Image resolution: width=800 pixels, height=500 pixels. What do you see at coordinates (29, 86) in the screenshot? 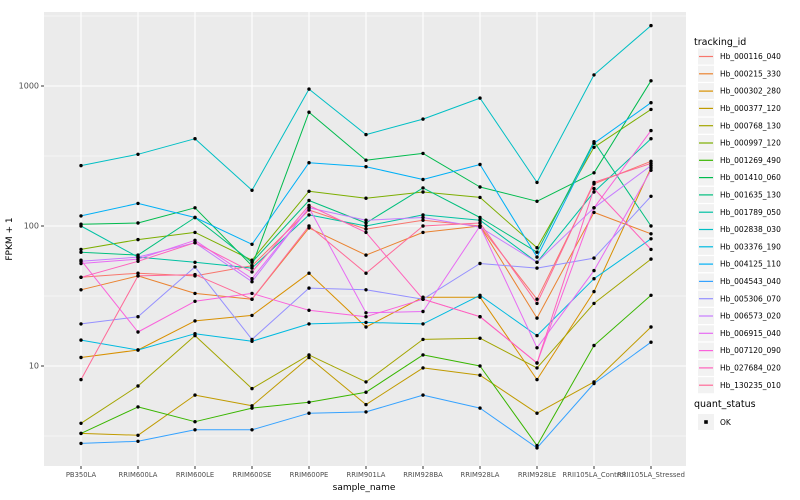
I see `y-tick-label: 1000` at bounding box center [29, 86].